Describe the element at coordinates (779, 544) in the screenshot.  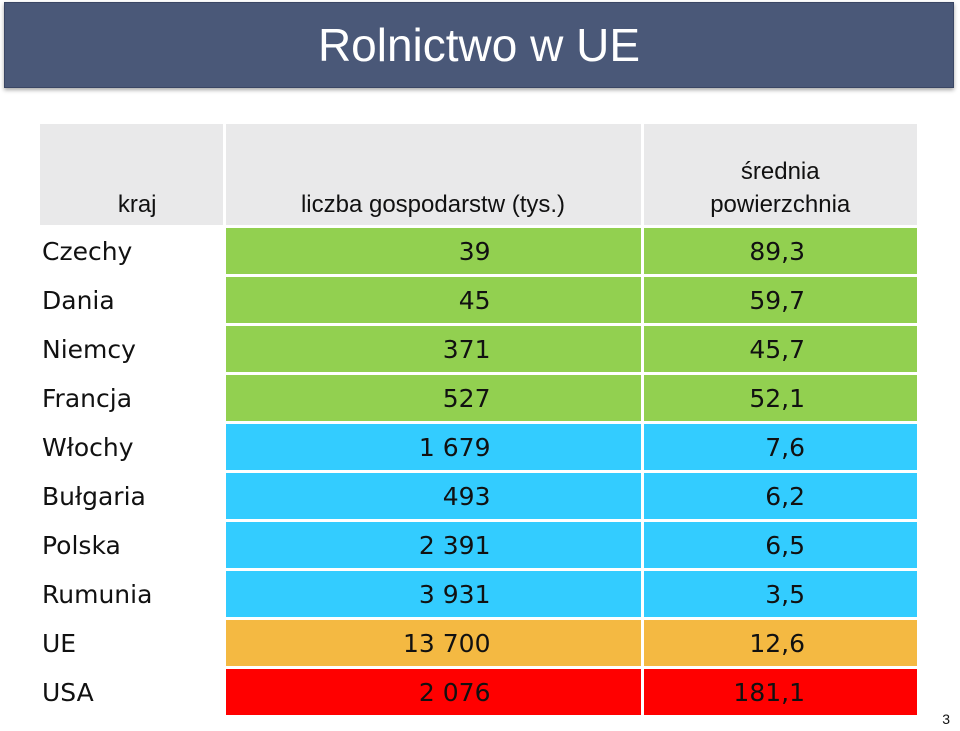
I see `cell-area: 6,5` at that location.